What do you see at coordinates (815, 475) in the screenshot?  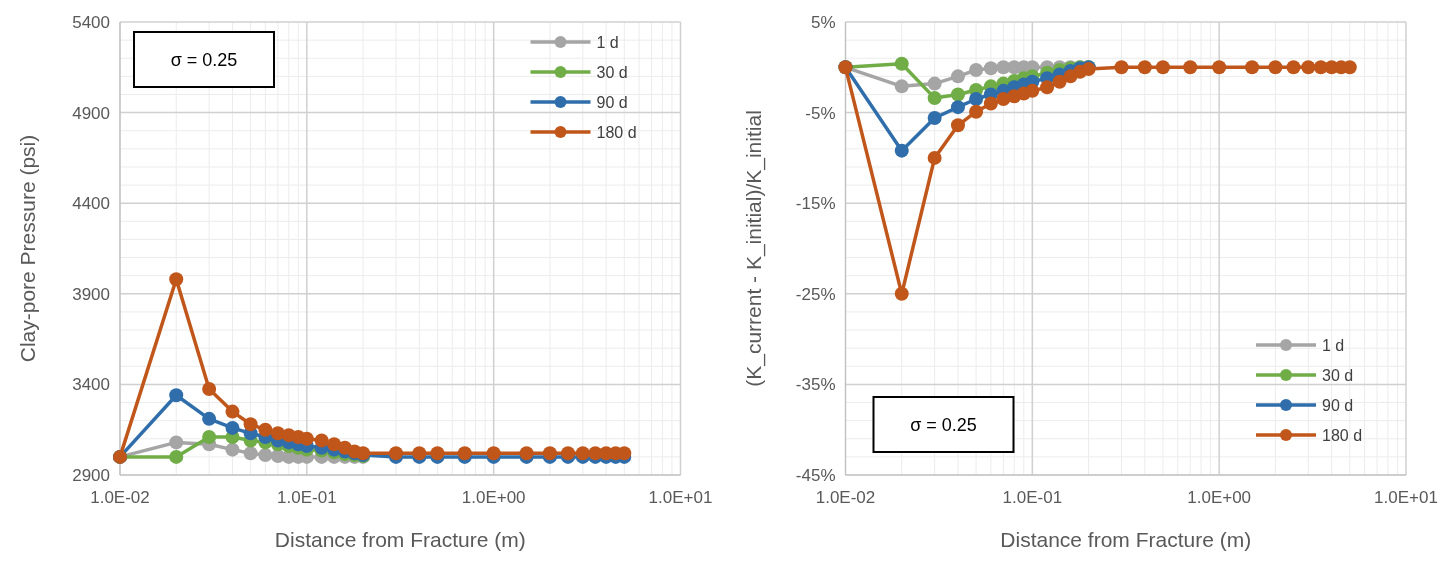 I see `y-tick-label: -45%` at bounding box center [815, 475].